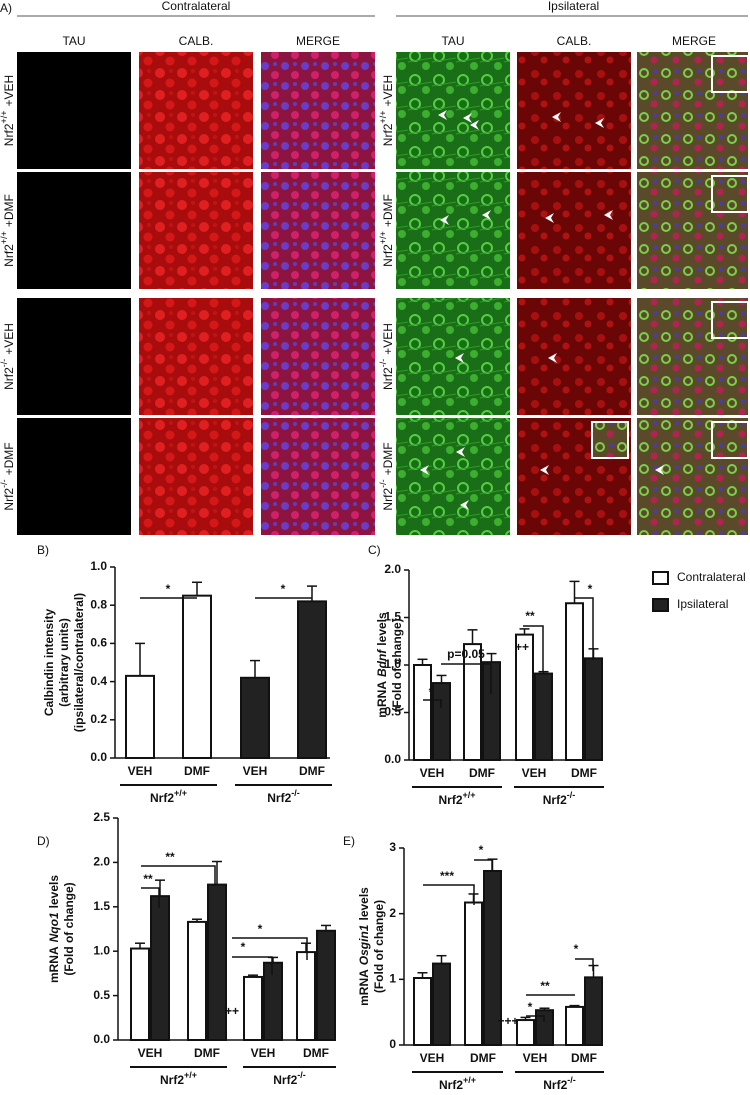  I want to click on row-label: Nrf2+/+ +VEH, so click(8, 110).